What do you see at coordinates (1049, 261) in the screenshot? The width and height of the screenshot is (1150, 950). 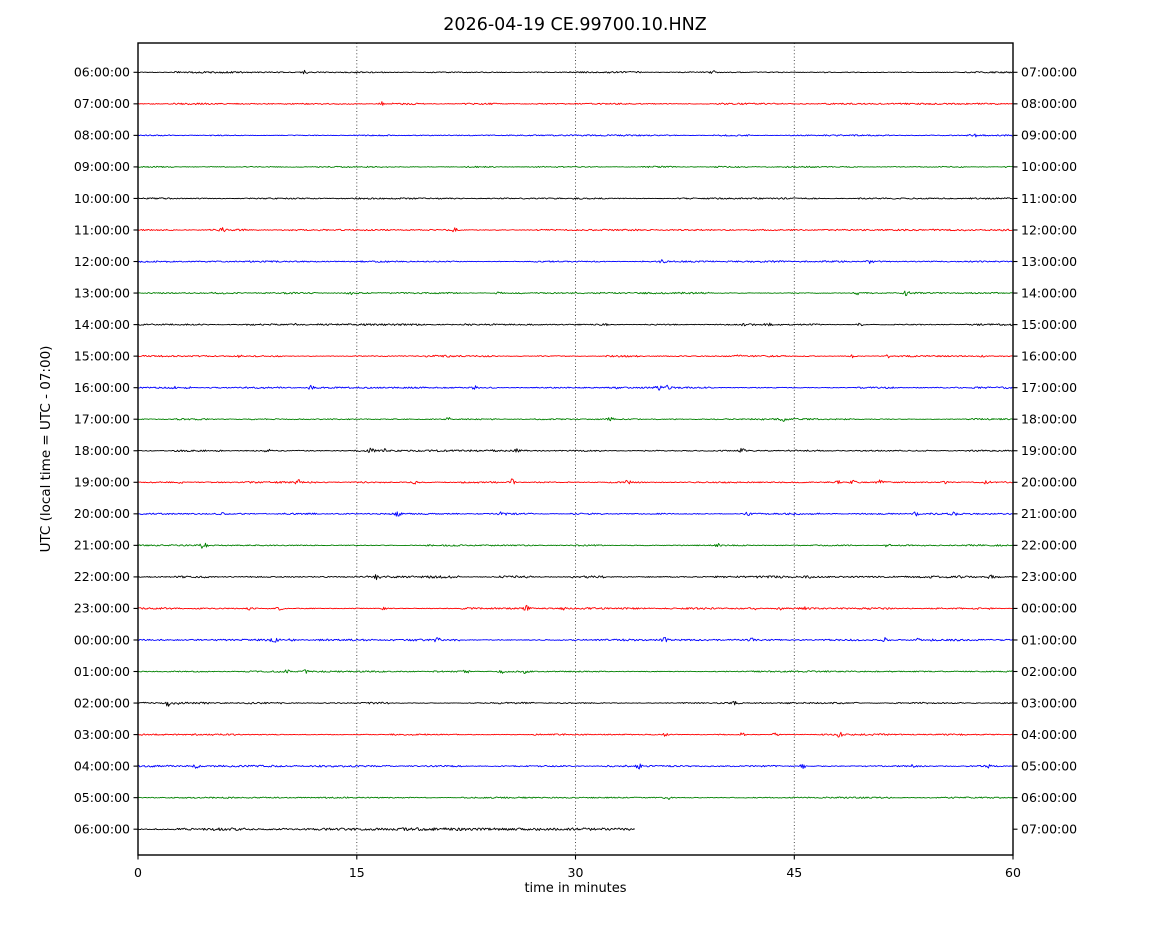 I see `y-tick-label-local: 13:00:00` at bounding box center [1049, 261].